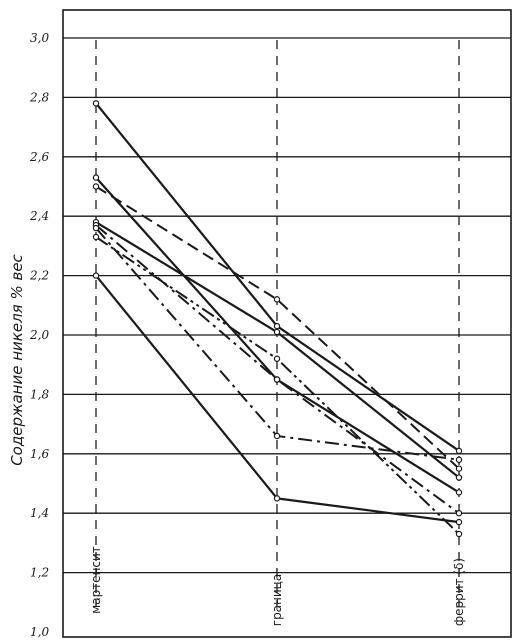 The width and height of the screenshot is (518, 642). What do you see at coordinates (39, 513) in the screenshot?
I see `y-tick-label: 1,4` at bounding box center [39, 513].